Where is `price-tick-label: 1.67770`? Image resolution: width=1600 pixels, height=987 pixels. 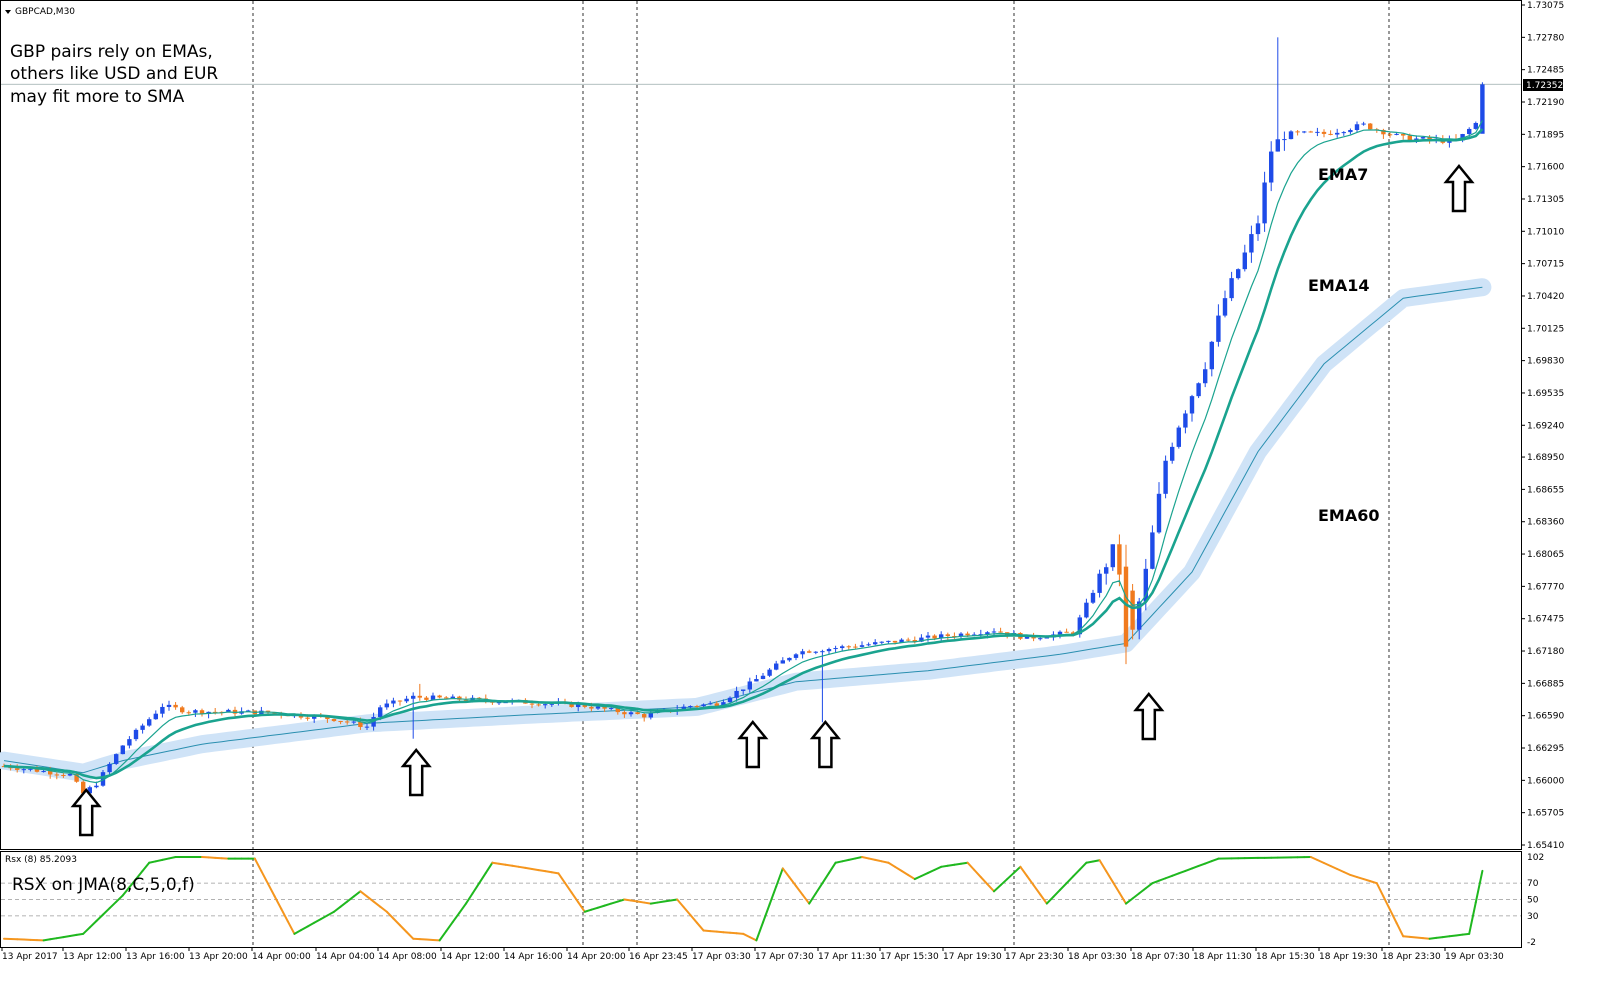 price-tick-label: 1.67770 is located at coordinates (1545, 587).